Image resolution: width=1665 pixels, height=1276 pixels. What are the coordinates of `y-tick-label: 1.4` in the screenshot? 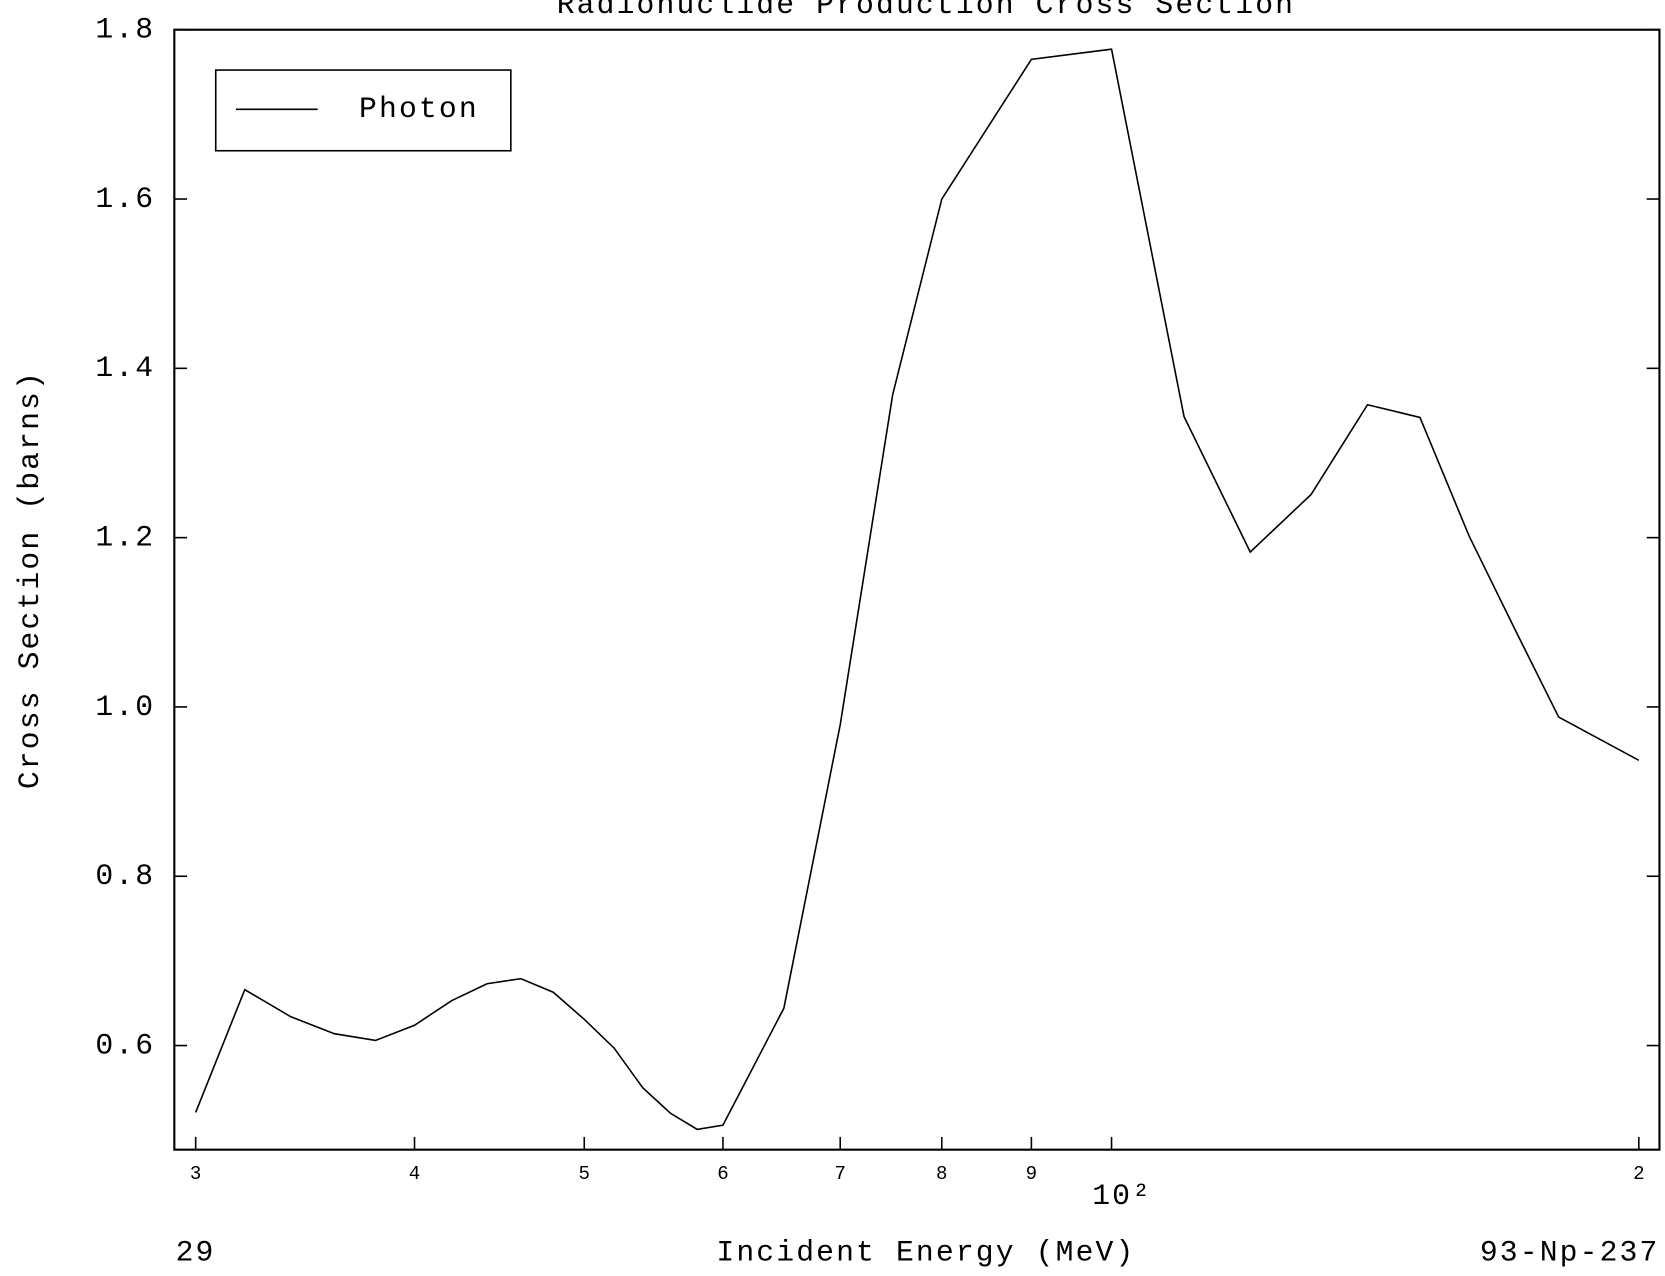 It's located at (125, 368).